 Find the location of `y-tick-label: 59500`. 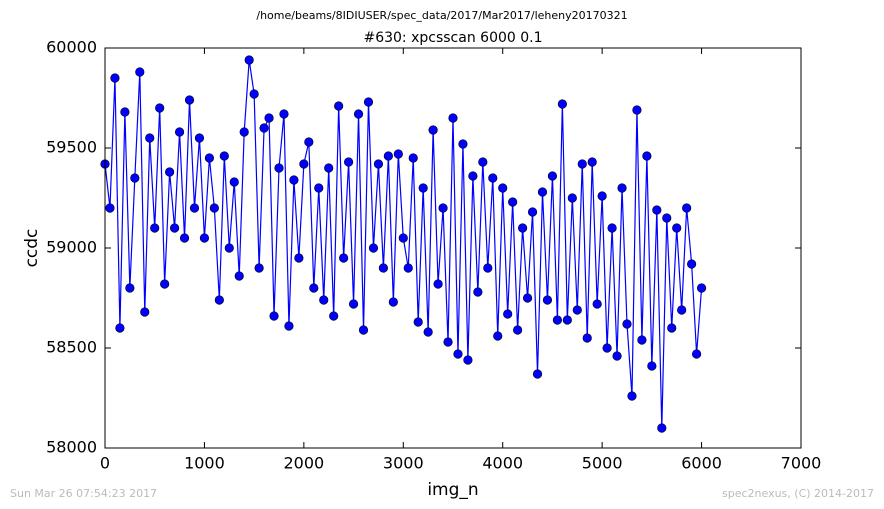

y-tick-label: 59500 is located at coordinates (71, 147).